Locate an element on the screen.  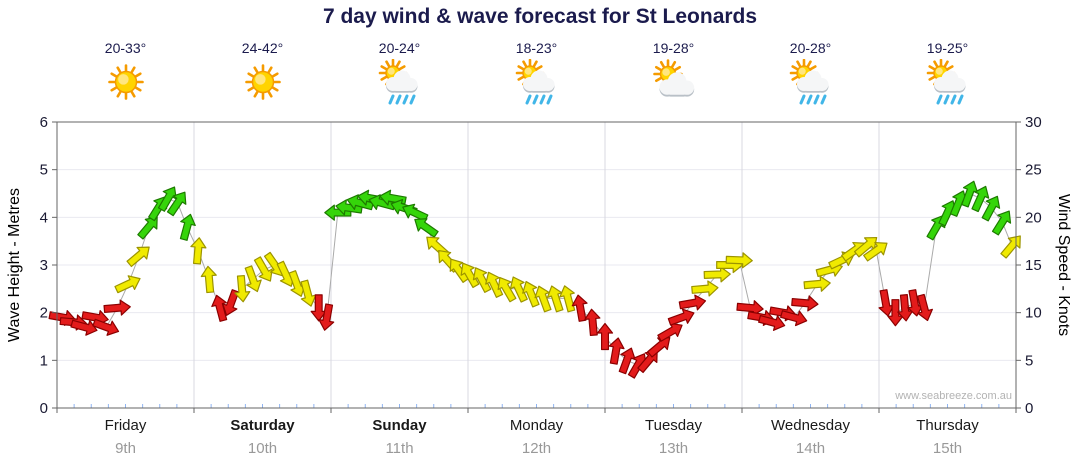
day-name-sunday: Sunday is located at coordinates (399, 425).